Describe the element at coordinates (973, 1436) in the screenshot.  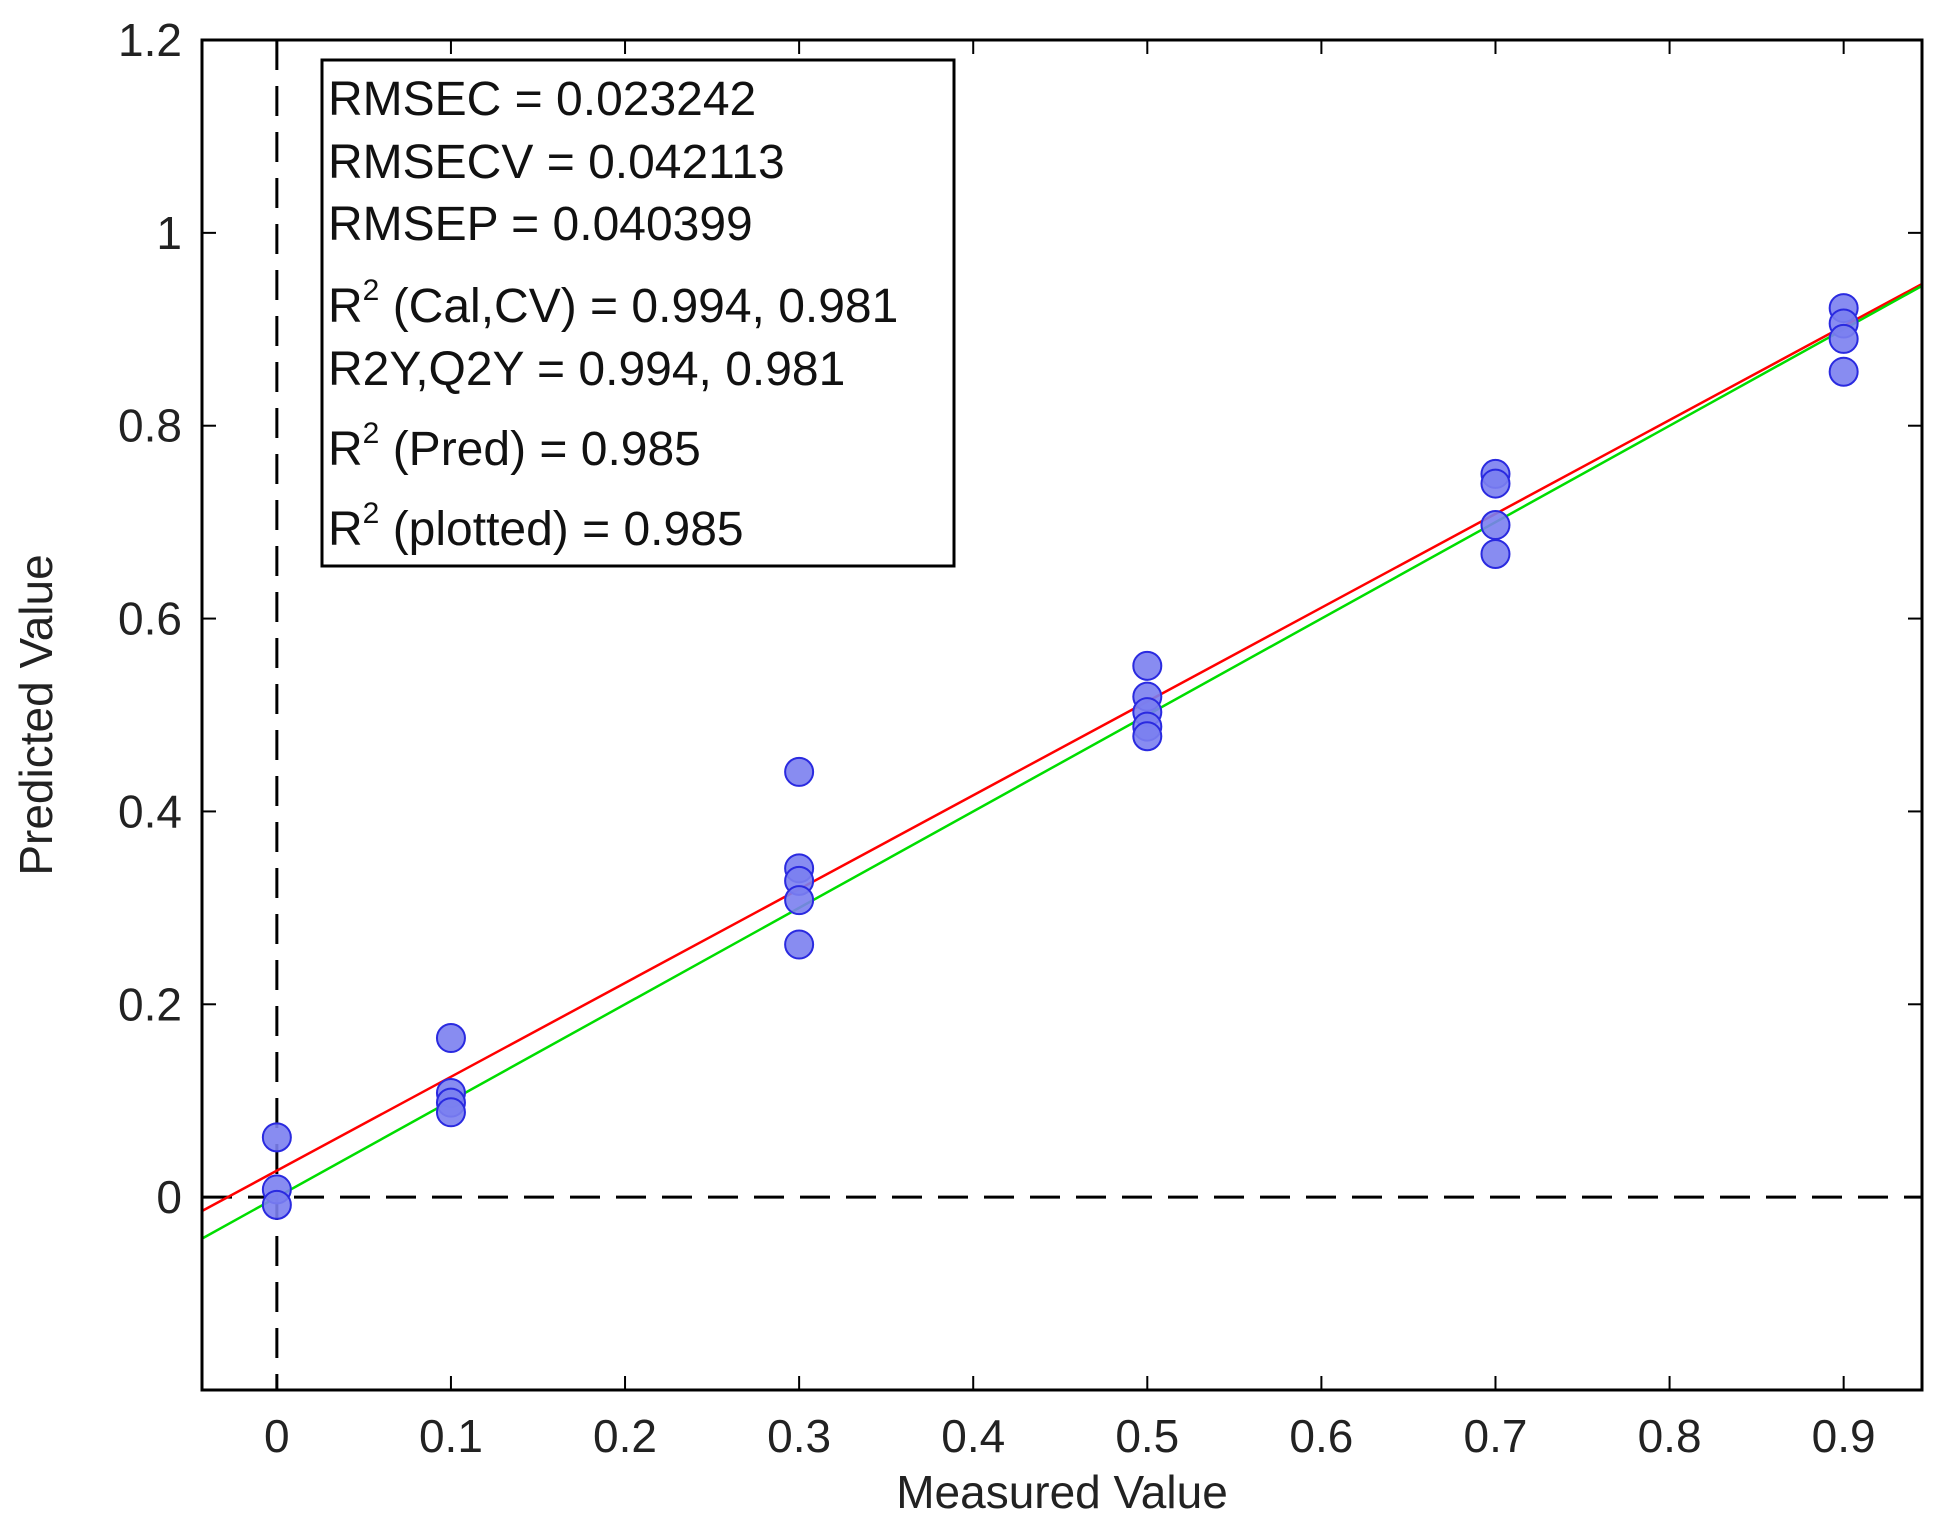
I see `x-tick-label: 0.4` at that location.